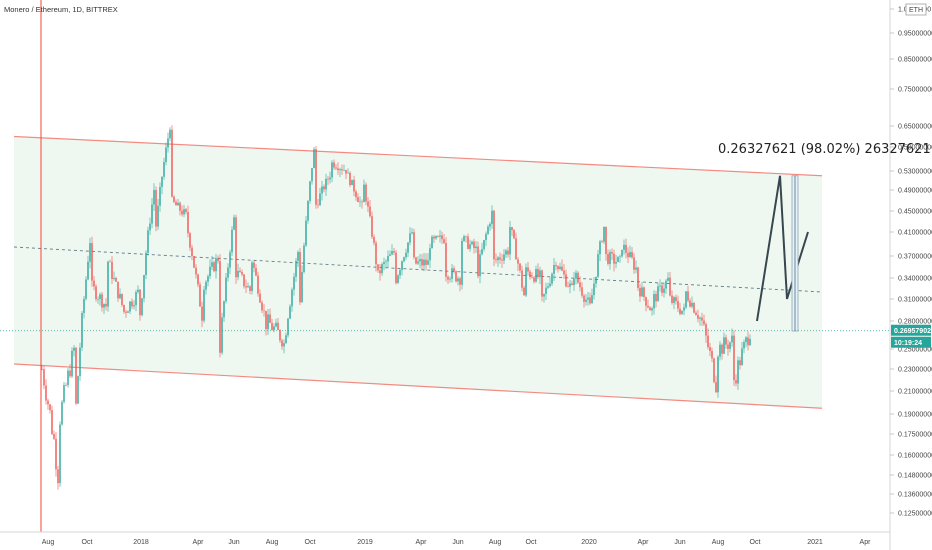 This screenshot has width=932, height=550. I want to click on y-tick-label: 0.95000000, so click(915, 34).